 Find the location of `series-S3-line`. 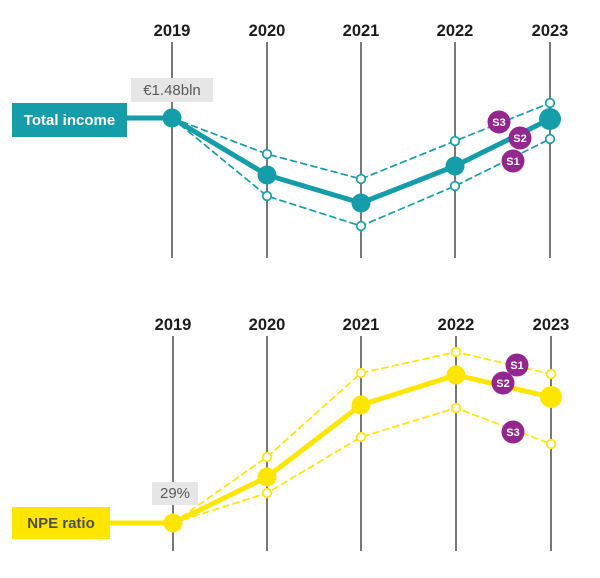

series-S3-line is located at coordinates (362, 465).